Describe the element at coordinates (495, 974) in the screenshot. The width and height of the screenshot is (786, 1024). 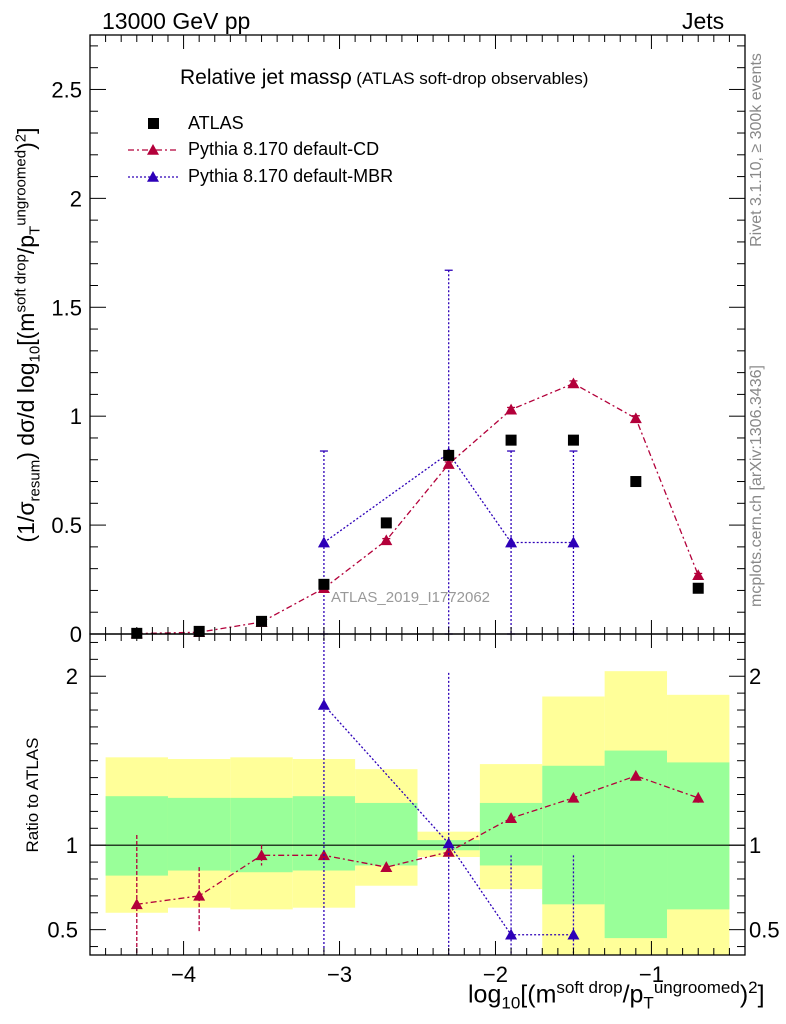
I see `x-tick-label: −2` at that location.